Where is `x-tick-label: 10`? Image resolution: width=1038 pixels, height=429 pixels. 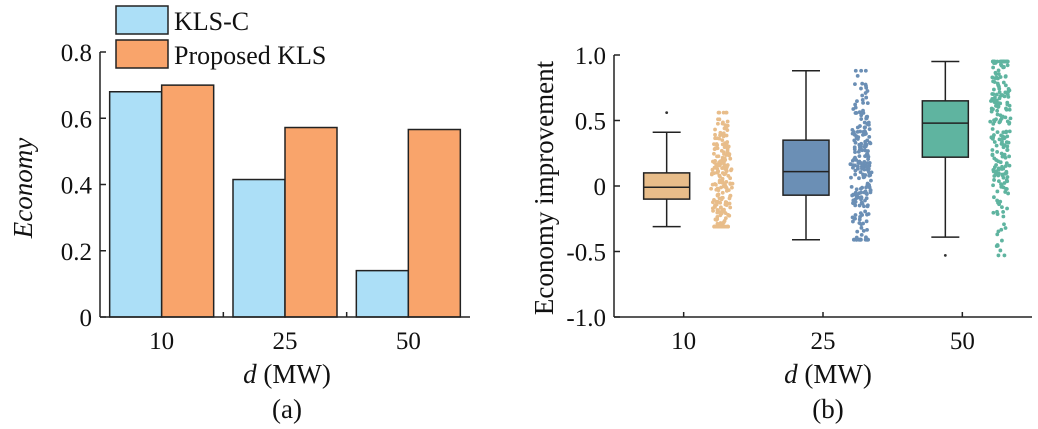
x-tick-label: 10 is located at coordinates (683, 341).